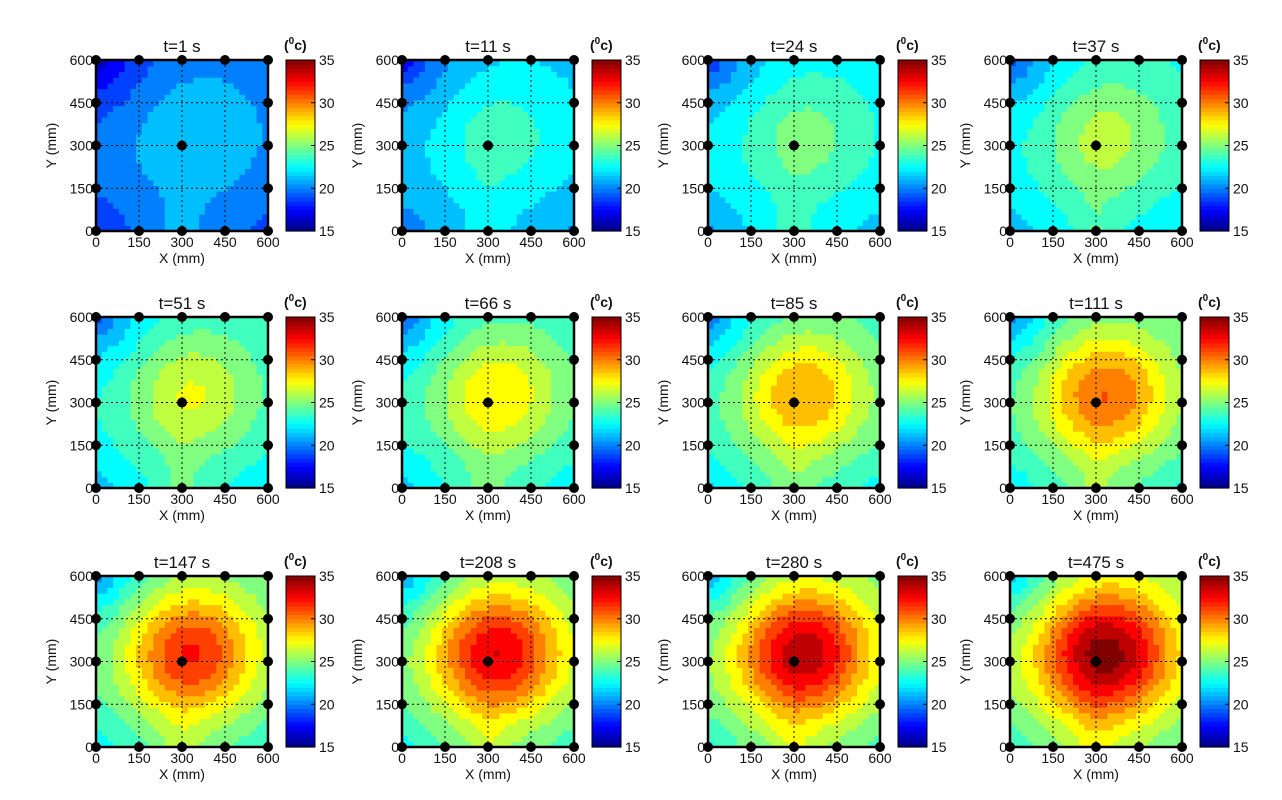 The width and height of the screenshot is (1282, 800). What do you see at coordinates (82, 188) in the screenshot?
I see `y-tick-label: 150` at bounding box center [82, 188].